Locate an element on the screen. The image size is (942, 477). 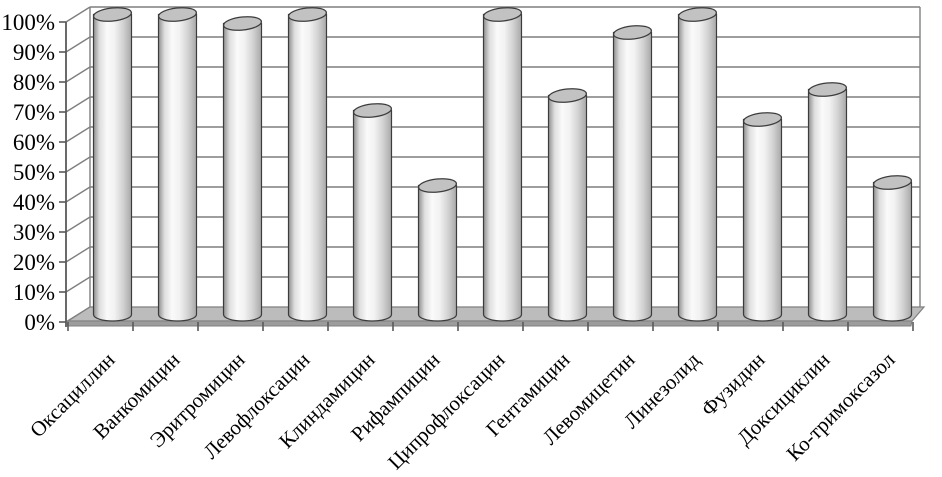
y-axis-label: 50% is located at coordinates (34, 172).